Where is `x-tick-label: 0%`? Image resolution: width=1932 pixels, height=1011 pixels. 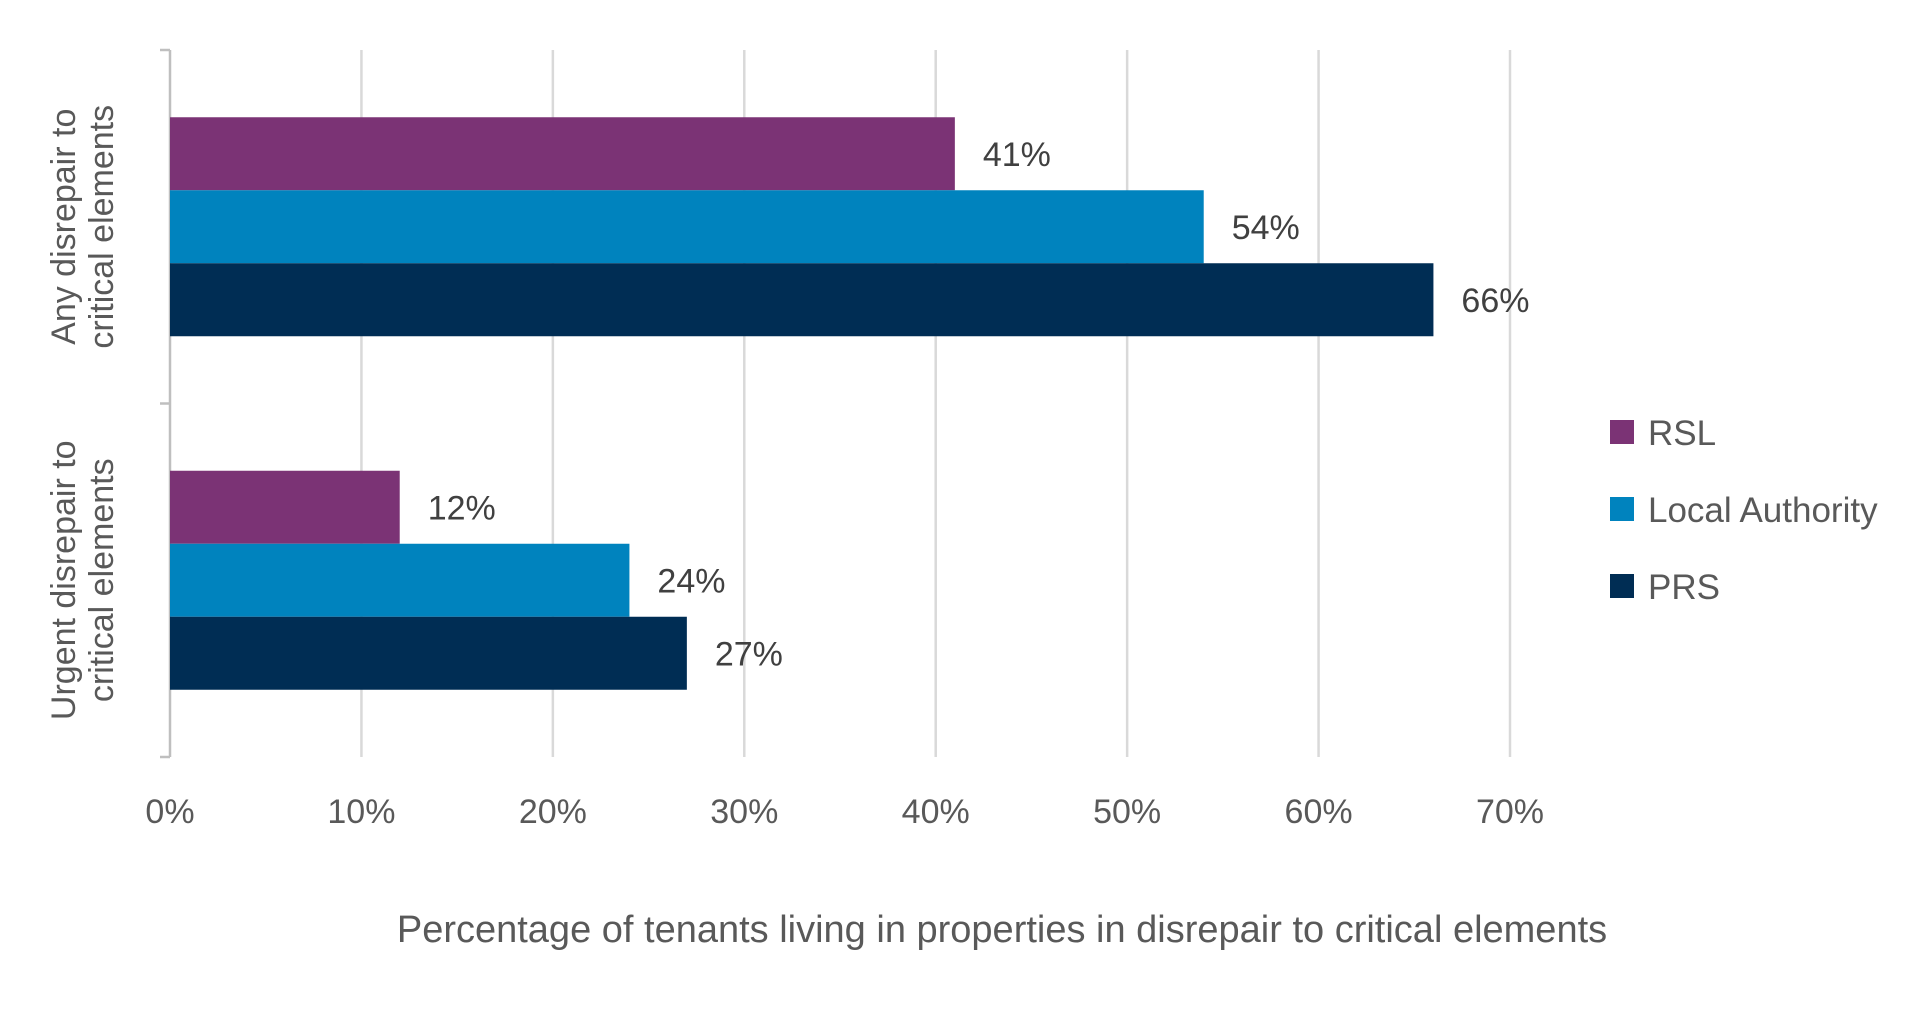
x-tick-label: 0% is located at coordinates (169, 812).